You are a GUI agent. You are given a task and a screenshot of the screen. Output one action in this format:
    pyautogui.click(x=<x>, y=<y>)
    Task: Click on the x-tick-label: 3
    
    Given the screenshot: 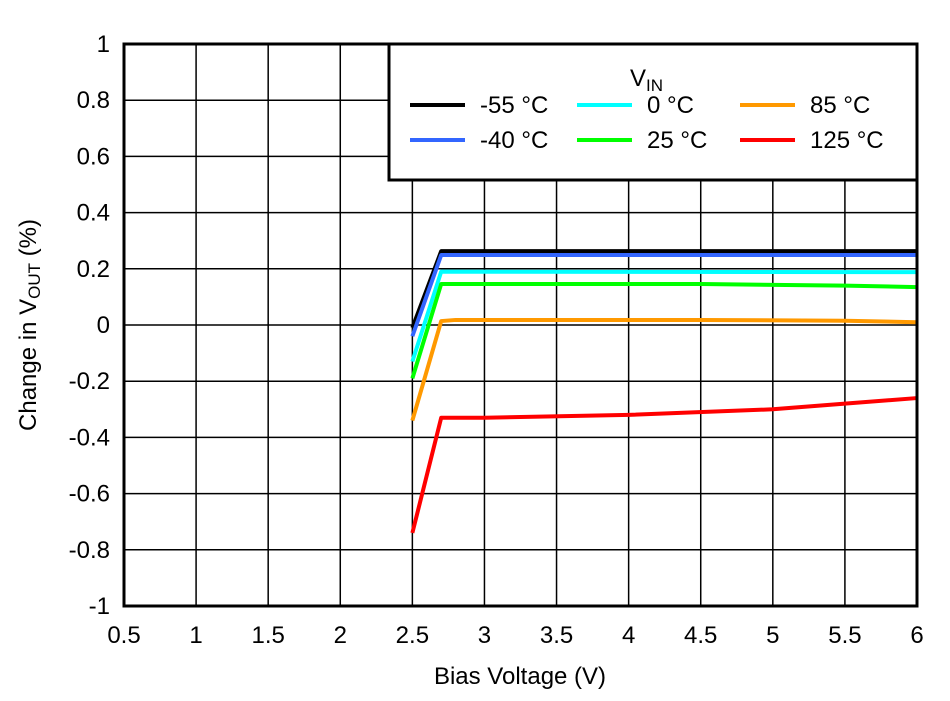 What is the action you would take?
    pyautogui.click(x=484, y=635)
    